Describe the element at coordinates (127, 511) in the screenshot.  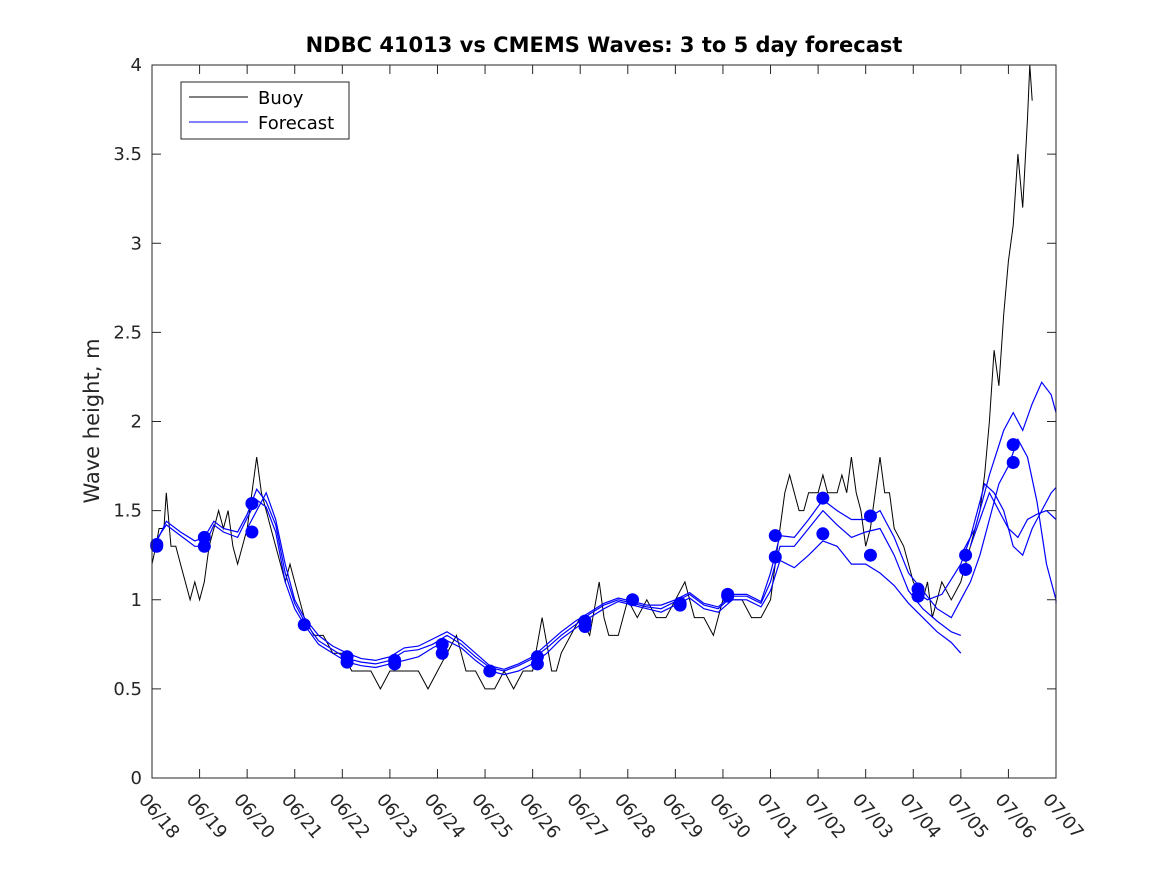
I see `y-tick-label: 1.5` at that location.